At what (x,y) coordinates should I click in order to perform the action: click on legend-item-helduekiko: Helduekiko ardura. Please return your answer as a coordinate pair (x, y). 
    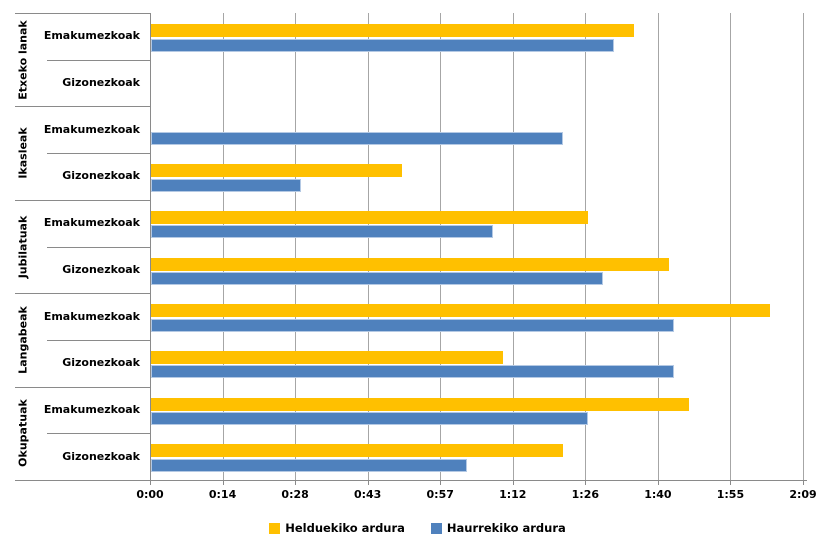
    Looking at the image, I should click on (337, 528).